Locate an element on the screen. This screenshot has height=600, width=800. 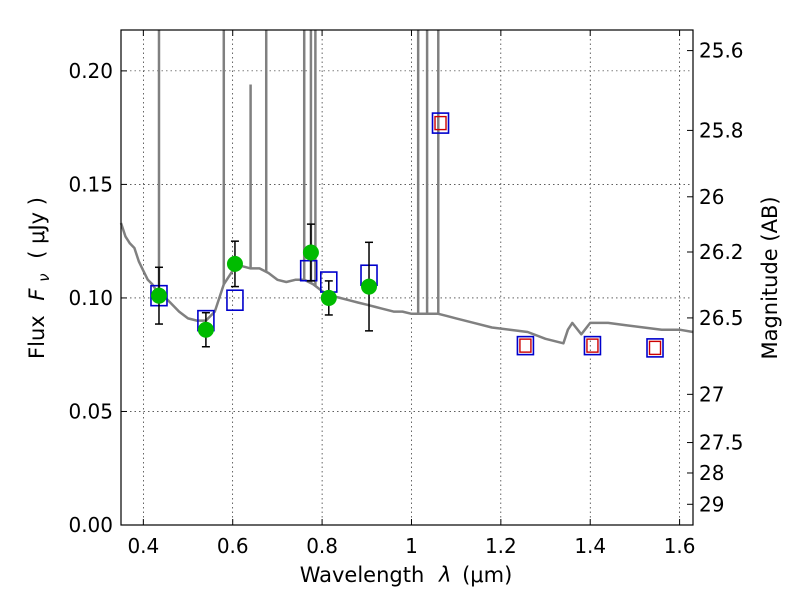
x-tick-label: 0.6 is located at coordinates (233, 546).